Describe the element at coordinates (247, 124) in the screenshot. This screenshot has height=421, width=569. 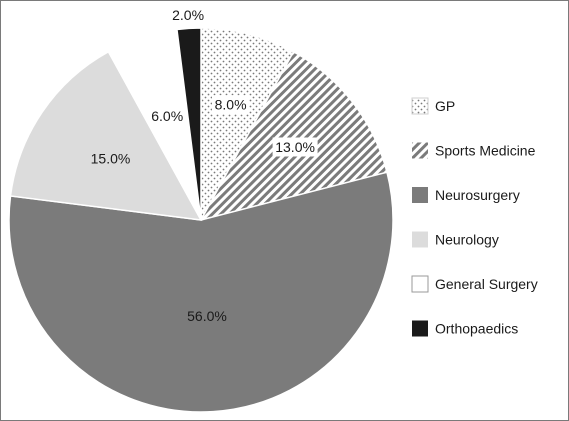
I see `pie-slice-gp` at that location.